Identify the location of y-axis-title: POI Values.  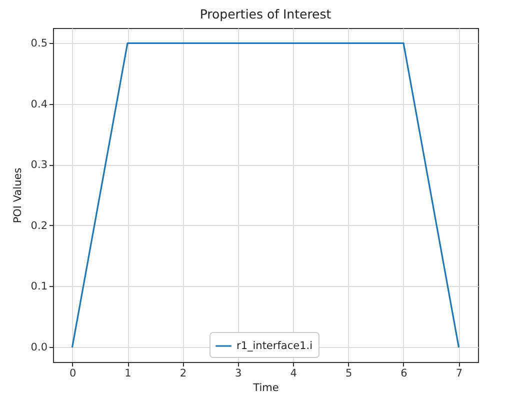
(18, 196).